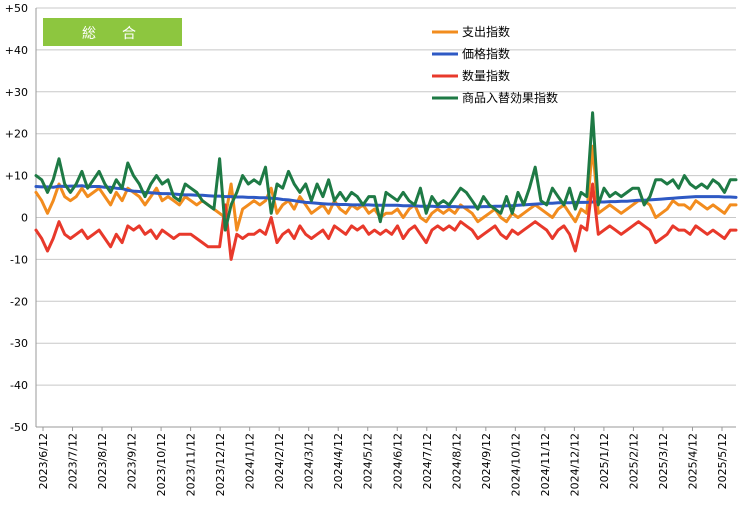 The image size is (742, 510). What do you see at coordinates (16, 8) in the screenshot?
I see `y-tick-label: +50` at bounding box center [16, 8].